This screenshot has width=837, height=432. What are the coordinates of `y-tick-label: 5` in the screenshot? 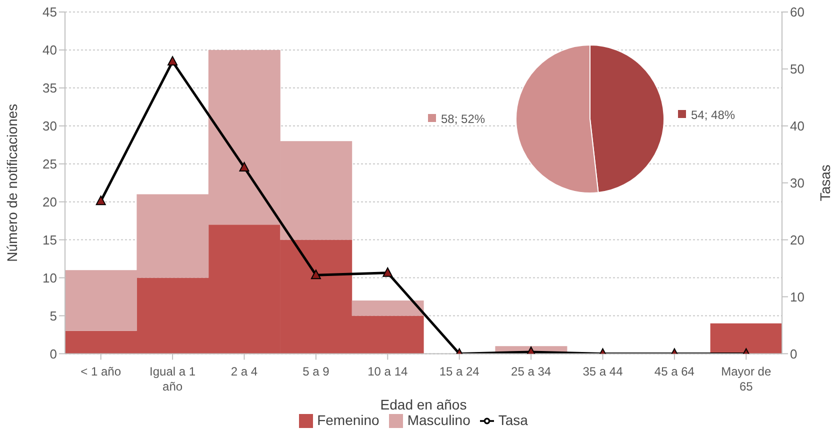 It's located at (53, 316).